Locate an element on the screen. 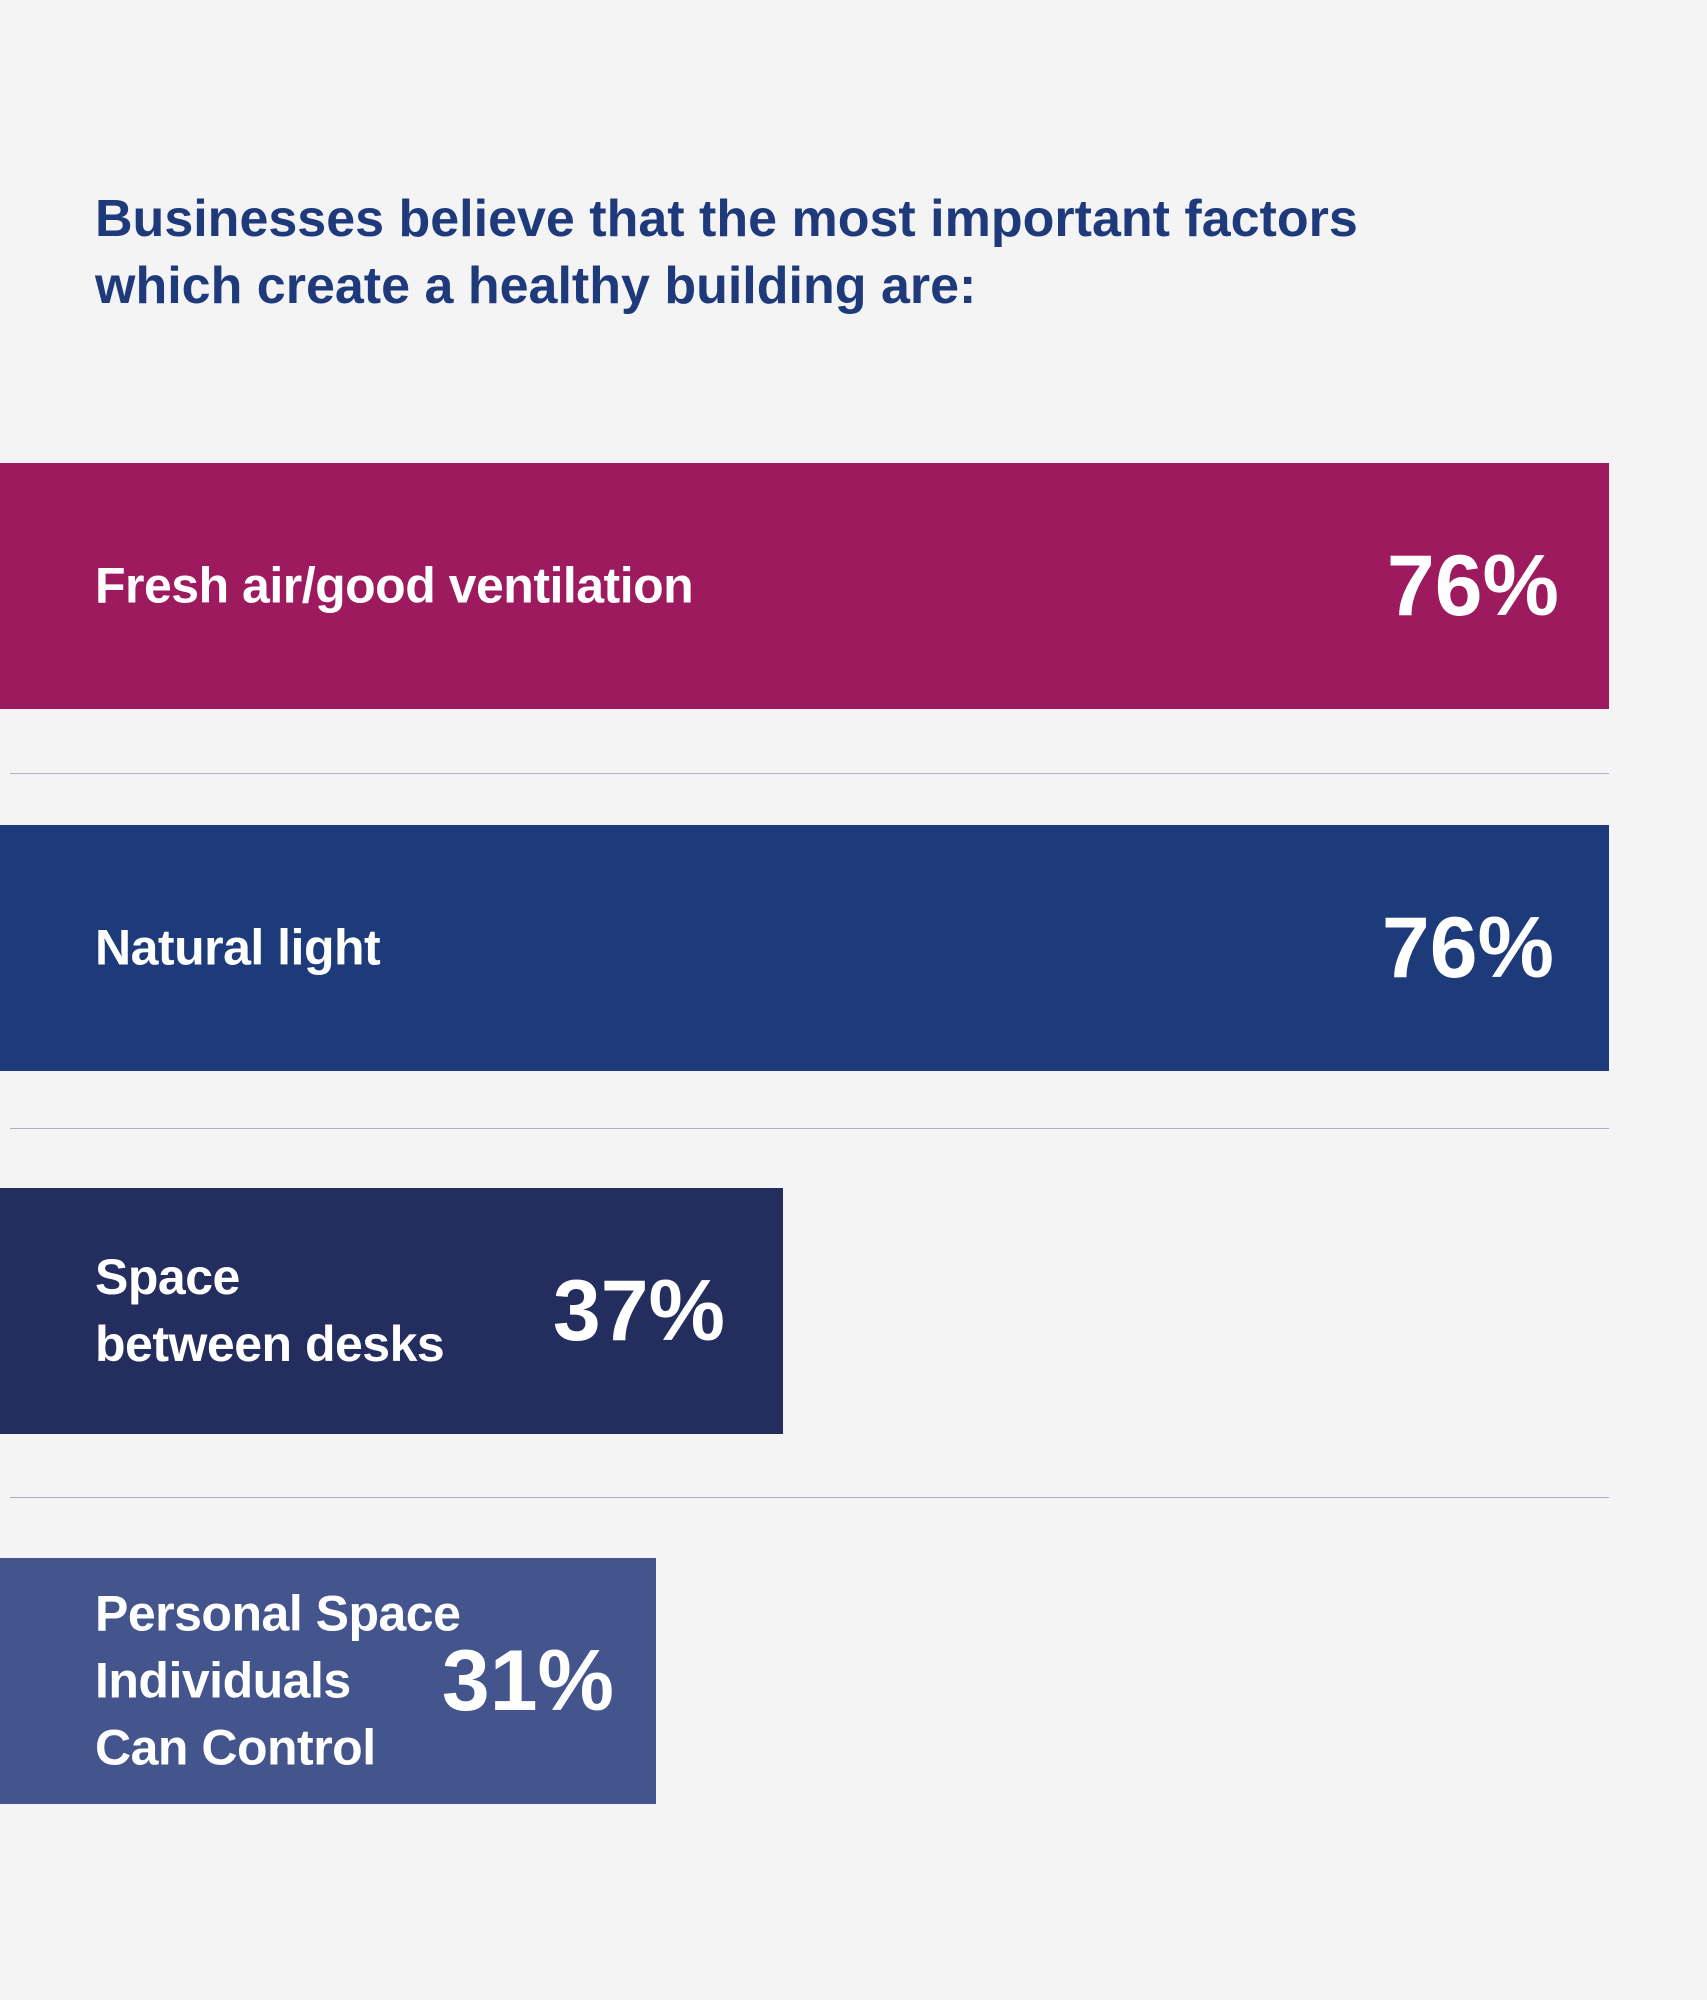 This screenshot has width=1707, height=2000. bar-4: Personal Space Individuals Can Control 31% is located at coordinates (328, 1681).